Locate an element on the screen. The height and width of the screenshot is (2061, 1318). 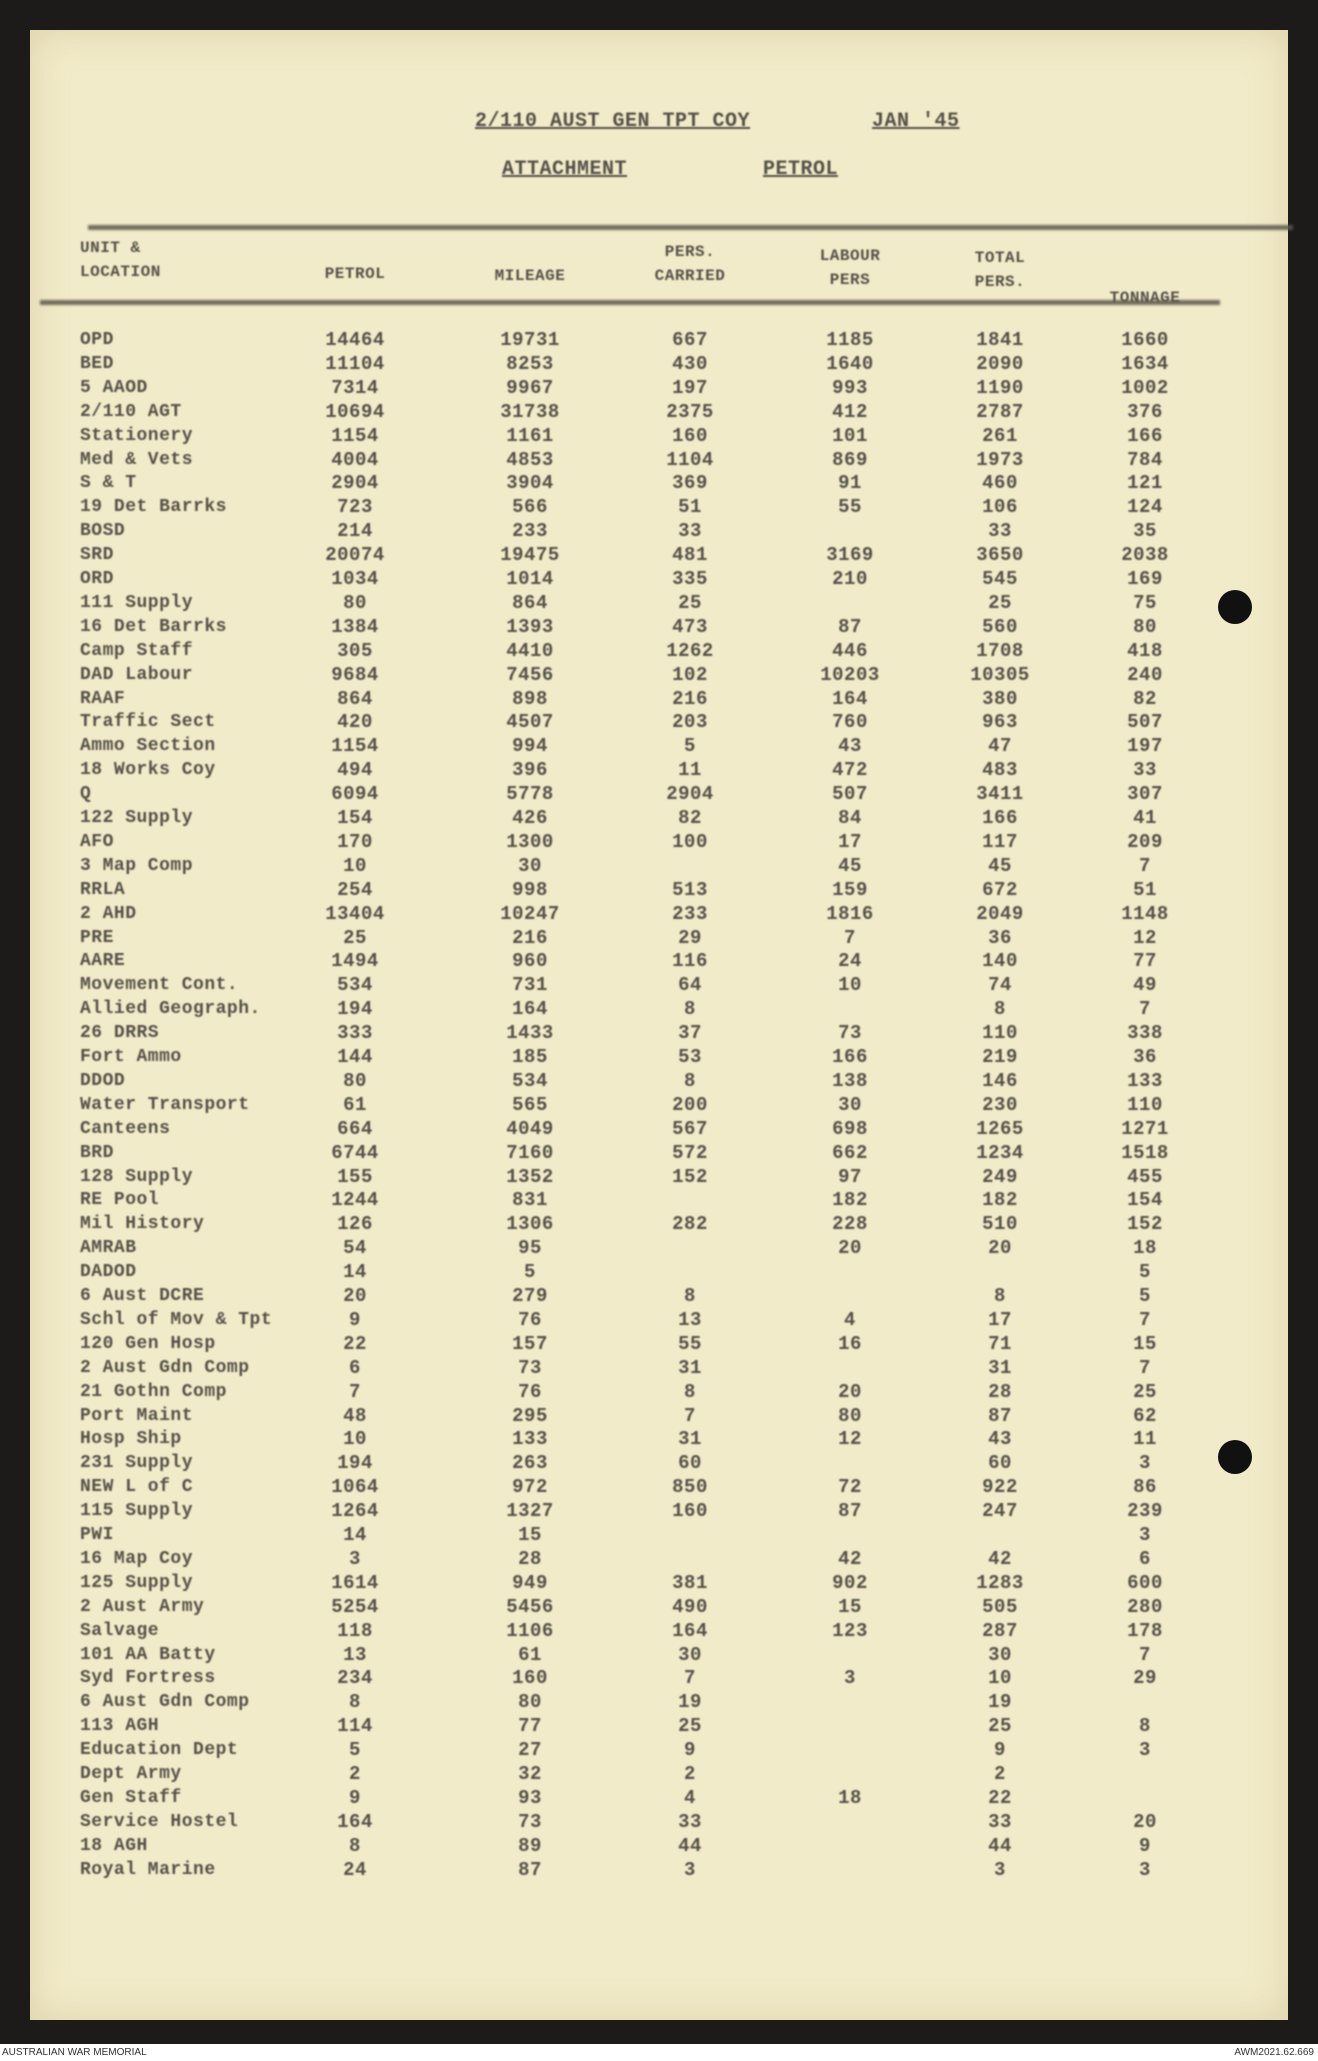
unit-cell: OPD is located at coordinates (97, 340).